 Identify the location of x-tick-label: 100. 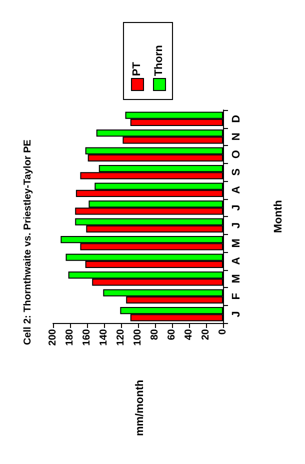
(138, 337).